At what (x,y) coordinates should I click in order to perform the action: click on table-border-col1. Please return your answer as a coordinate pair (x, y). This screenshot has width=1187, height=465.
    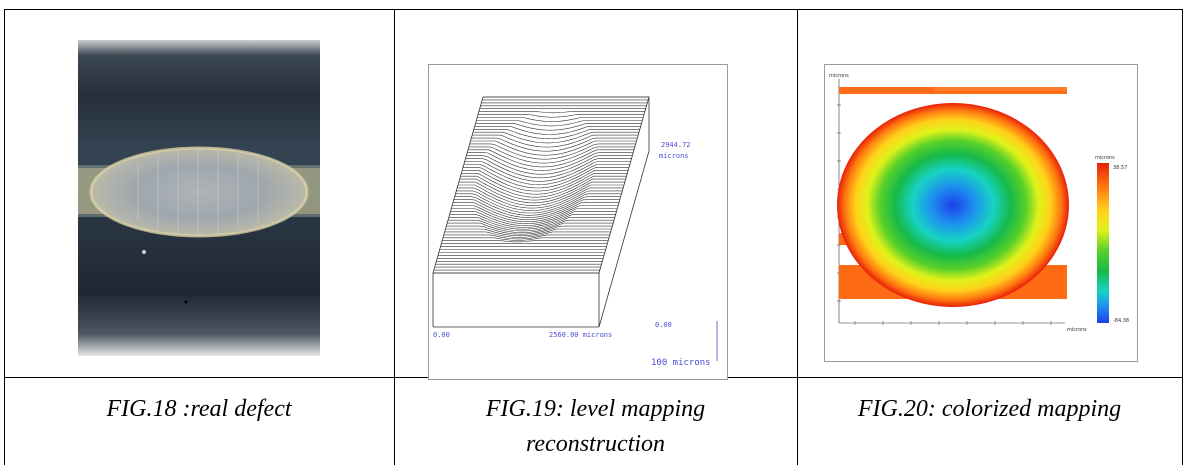
    Looking at the image, I should click on (394, 237).